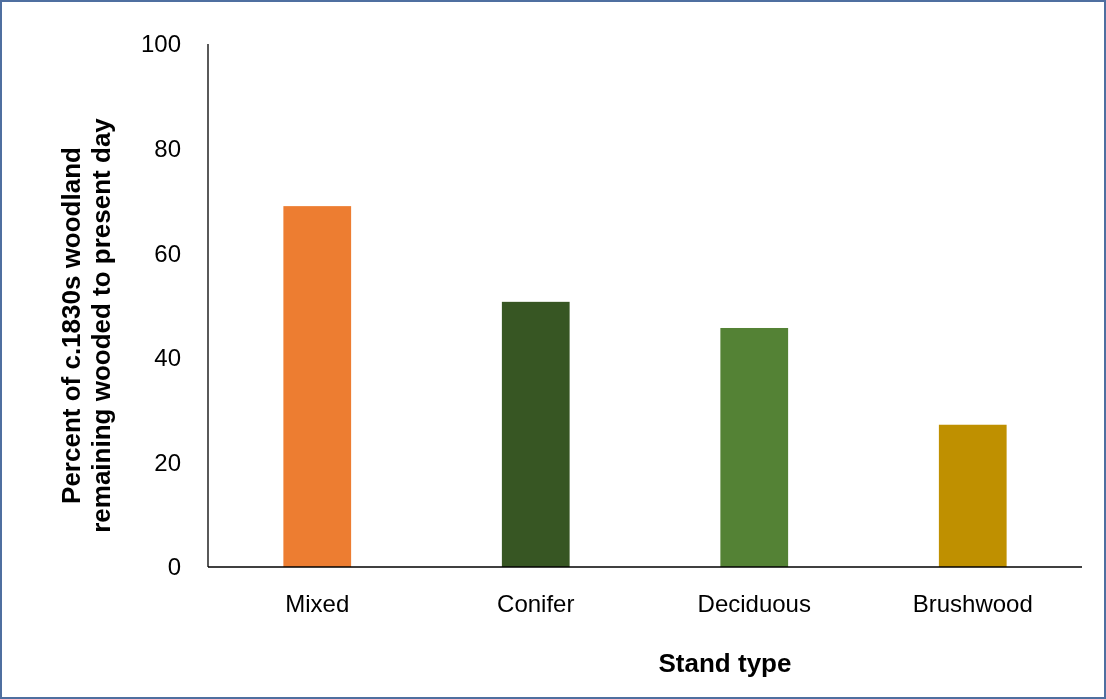  I want to click on x-axis-title: Stand type, so click(725, 663).